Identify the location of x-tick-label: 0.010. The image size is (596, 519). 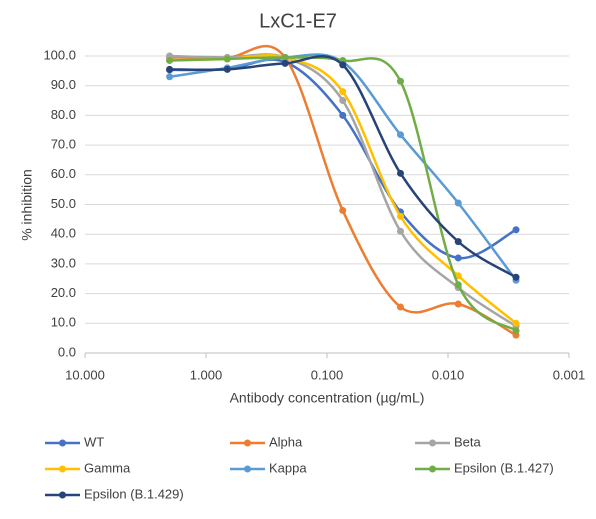
(448, 374).